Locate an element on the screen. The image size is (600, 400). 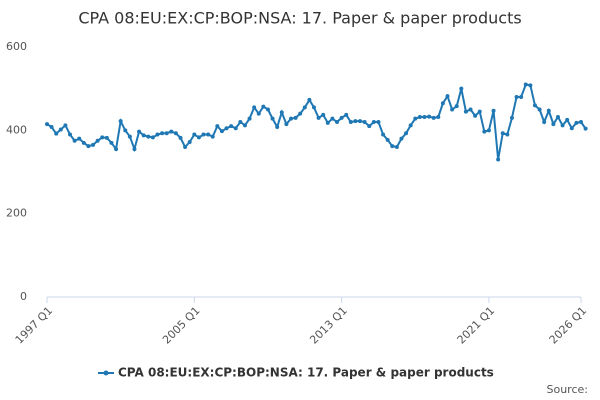
source: Source: is located at coordinates (568, 389).